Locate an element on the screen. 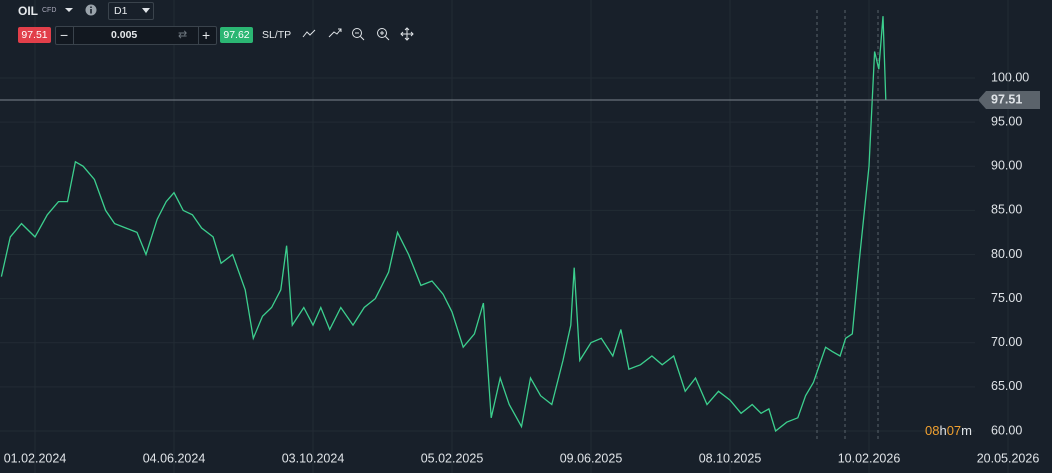  sell-button: 97.51 is located at coordinates (34, 35).